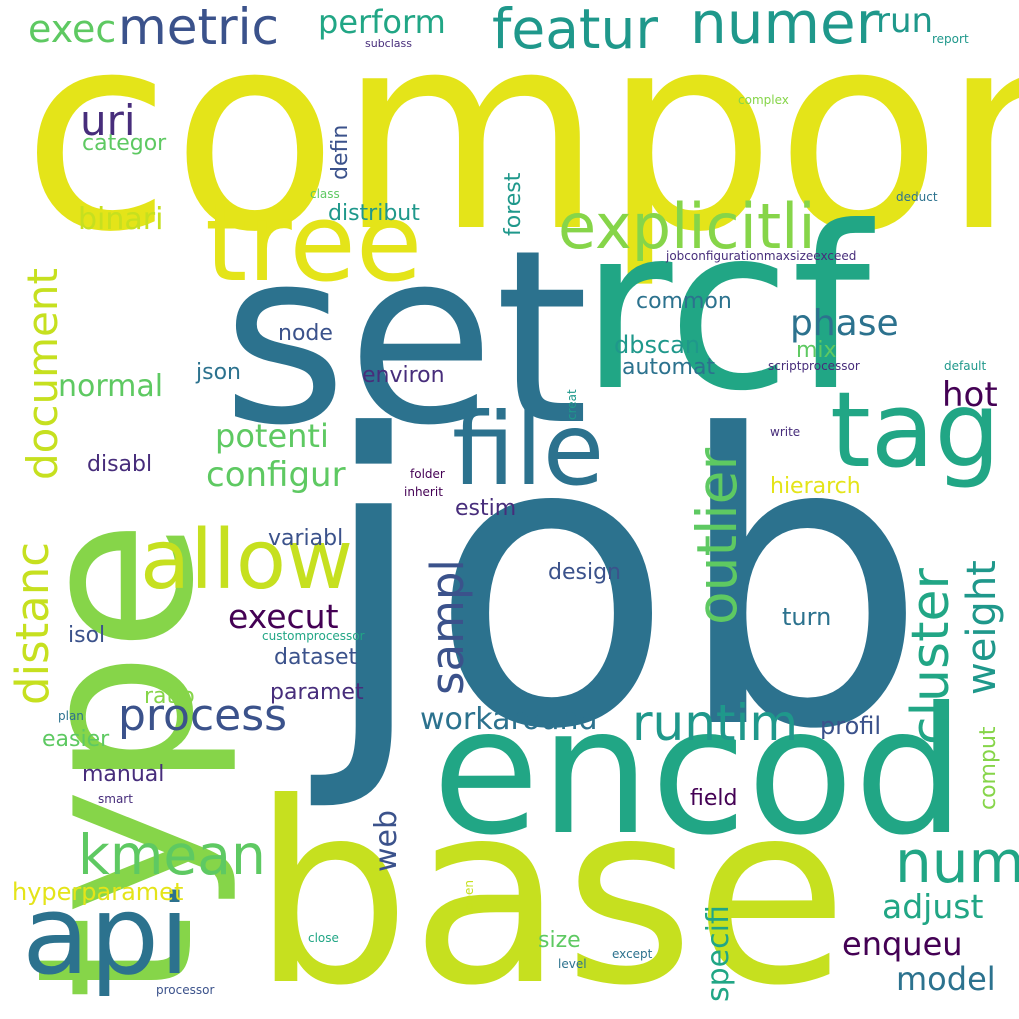 The height and width of the screenshot is (1019, 1019). I want to click on word-execut: execut, so click(283, 616).